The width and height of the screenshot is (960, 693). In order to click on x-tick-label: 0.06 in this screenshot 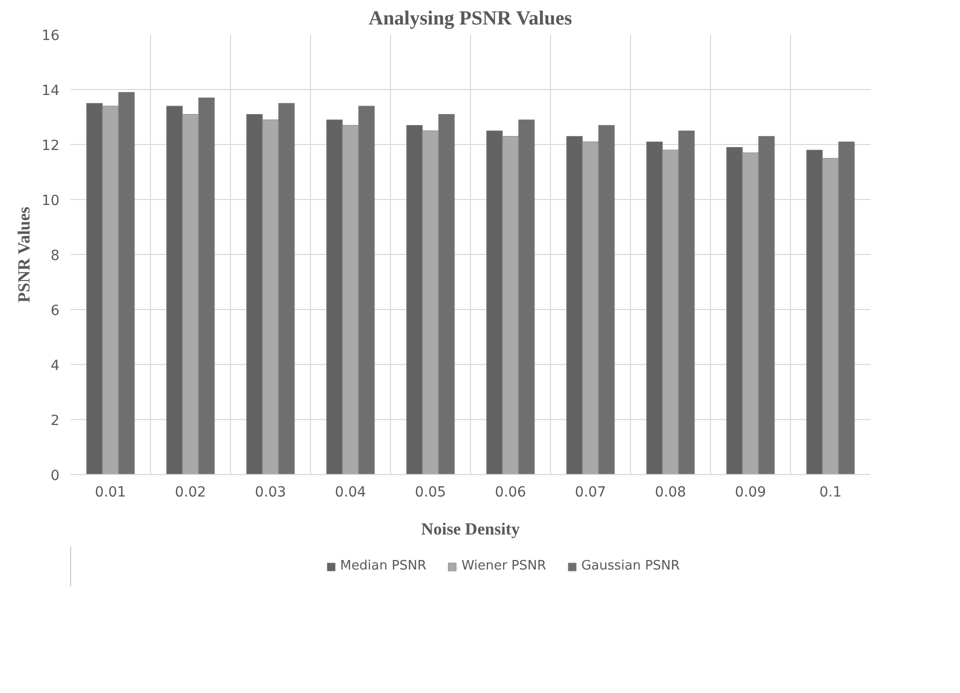, I will do `click(510, 492)`.